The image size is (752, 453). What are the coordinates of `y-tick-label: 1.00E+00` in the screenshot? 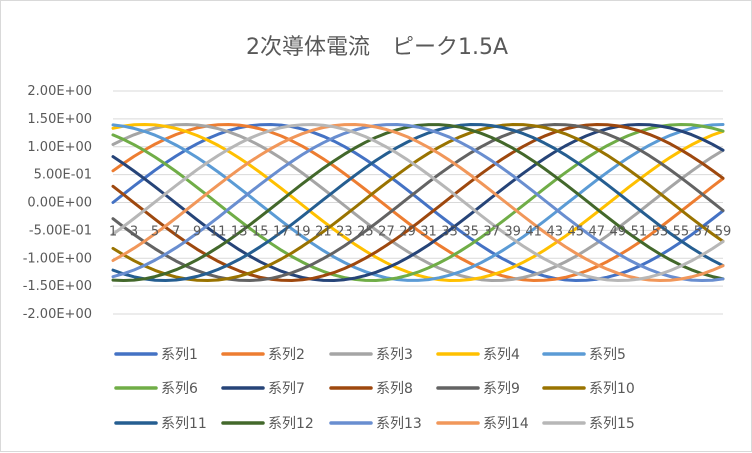 It's located at (59, 147).